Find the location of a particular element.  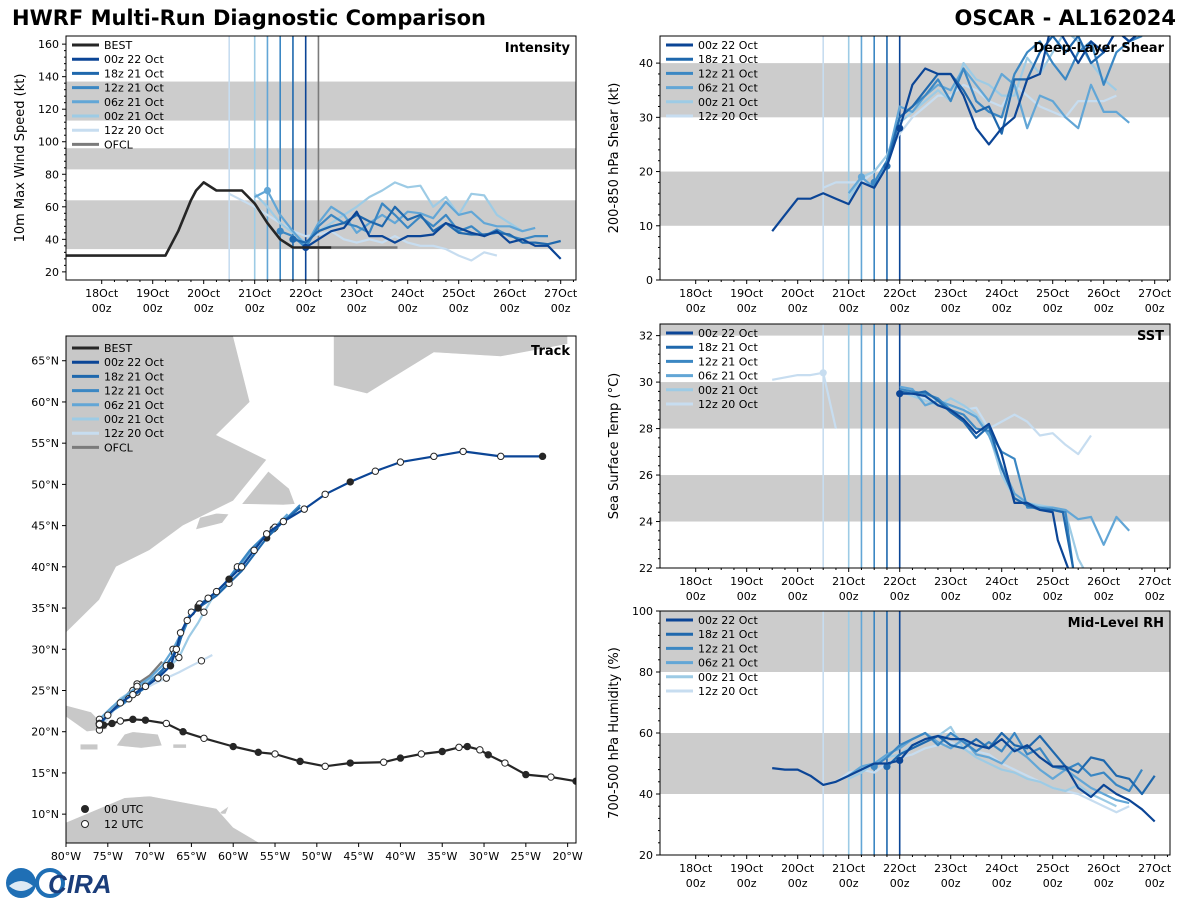

y-tick-label: 30 is located at coordinates (646, 117).